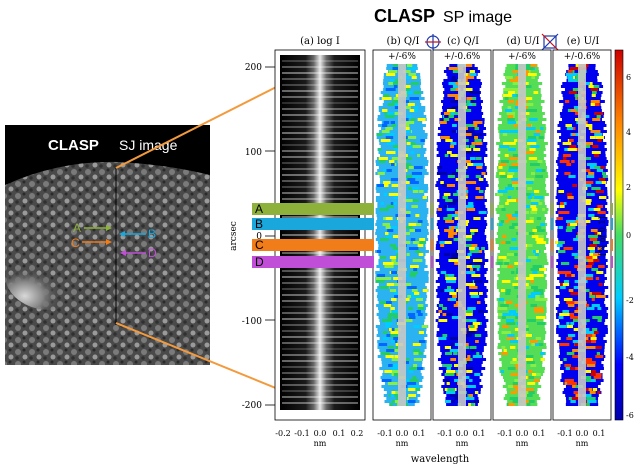 This screenshot has height=470, width=640. I want to click on cbar-tick-2: 2, so click(628, 187).